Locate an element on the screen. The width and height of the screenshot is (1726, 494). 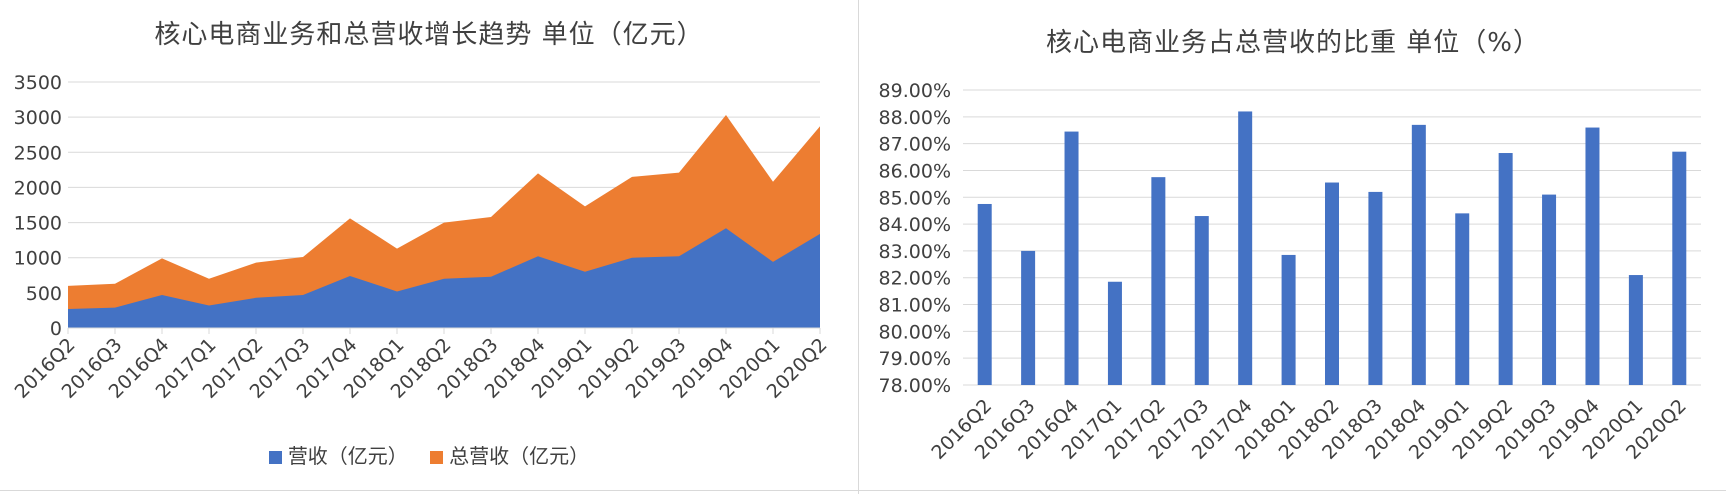
y-tick-label: 78.00% is located at coordinates (915, 386).